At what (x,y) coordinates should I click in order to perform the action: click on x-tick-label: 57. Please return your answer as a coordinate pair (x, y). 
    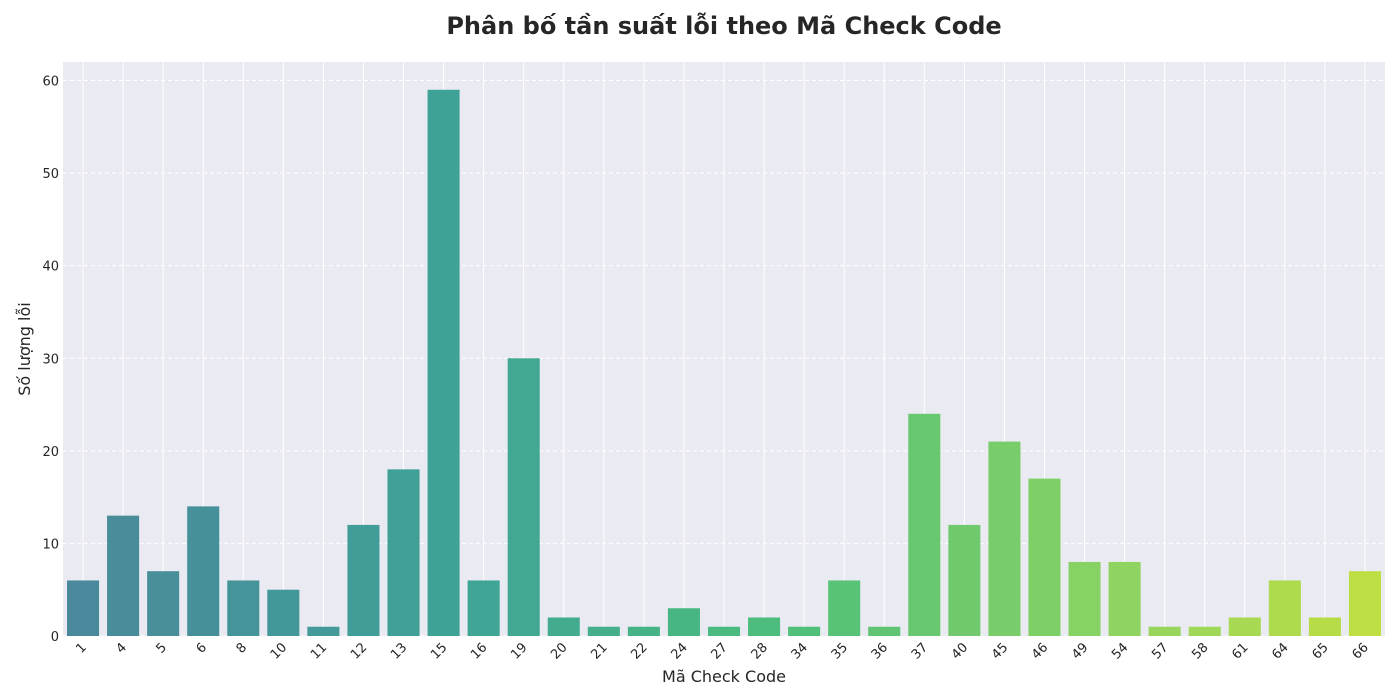
    Looking at the image, I should click on (1160, 651).